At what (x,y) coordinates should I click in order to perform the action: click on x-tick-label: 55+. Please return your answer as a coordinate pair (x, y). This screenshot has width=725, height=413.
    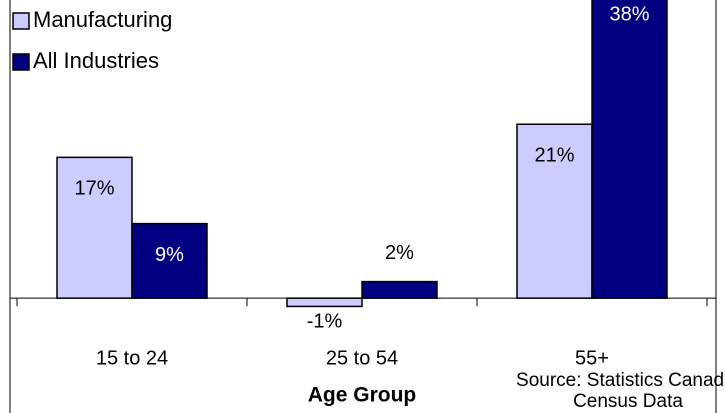
    Looking at the image, I should click on (592, 358).